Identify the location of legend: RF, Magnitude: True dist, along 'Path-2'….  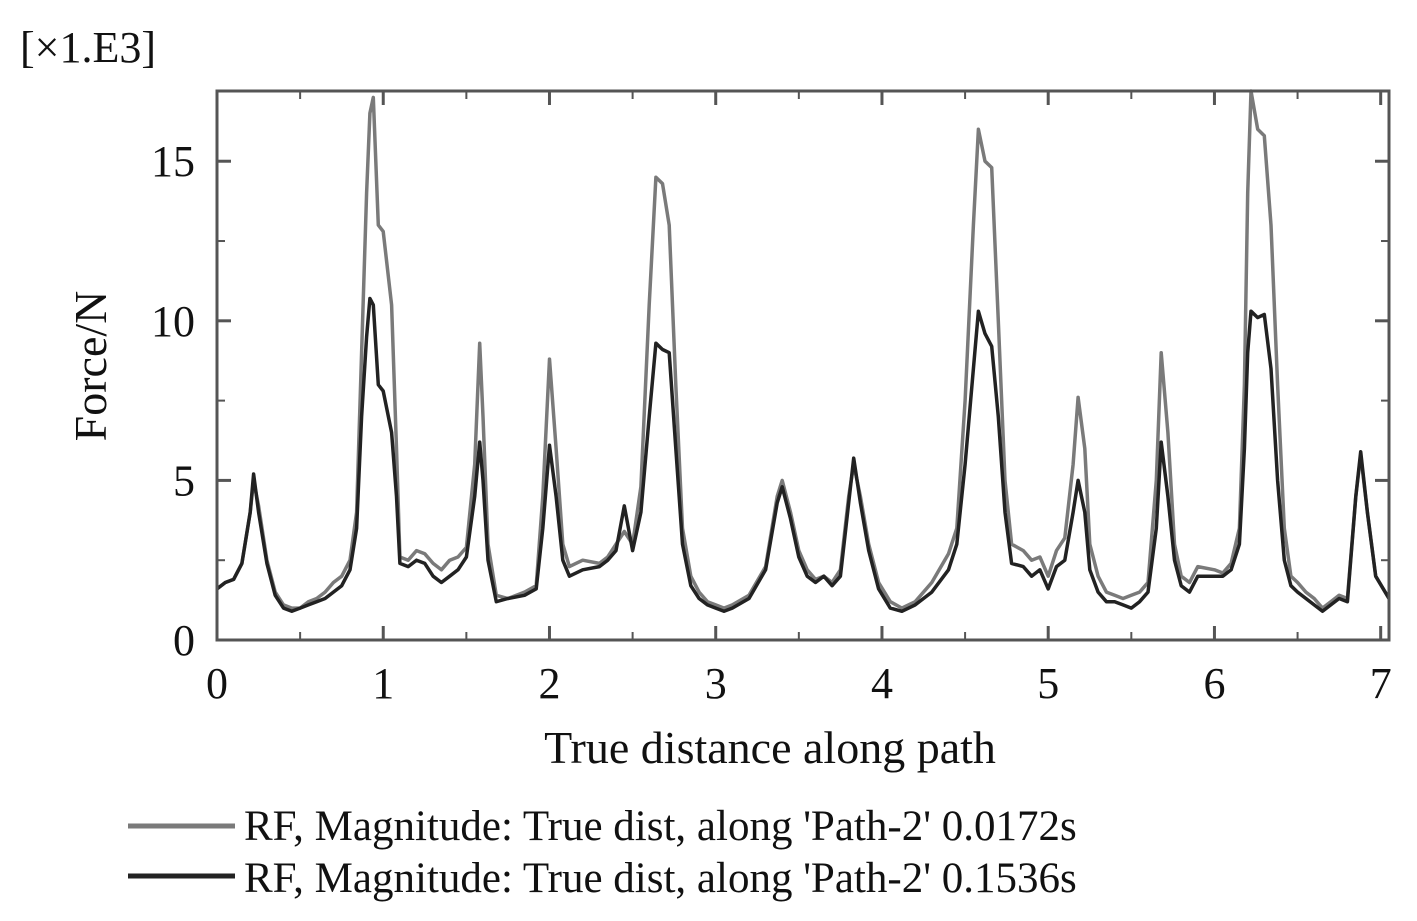
(602, 852).